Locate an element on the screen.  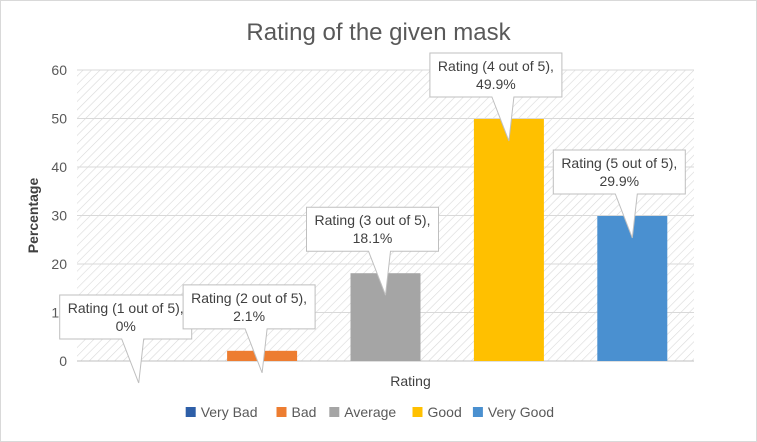
legend-item: Very Good is located at coordinates (513, 412).